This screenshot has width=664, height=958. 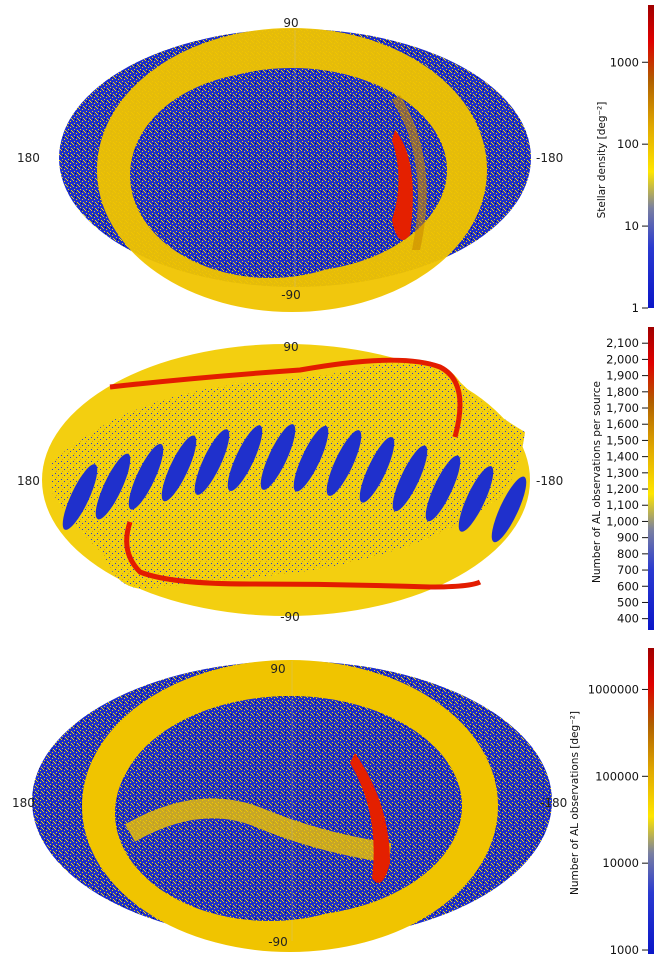 I want to click on colorbar-tick-label: 1,200, so click(x=622, y=489).